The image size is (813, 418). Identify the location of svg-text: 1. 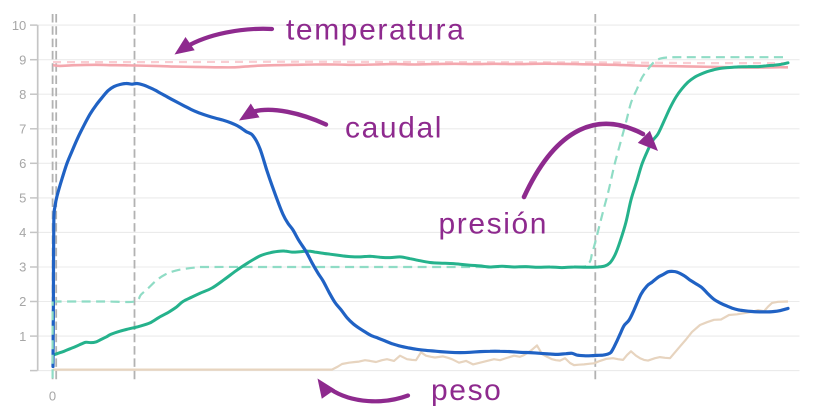
(22, 336).